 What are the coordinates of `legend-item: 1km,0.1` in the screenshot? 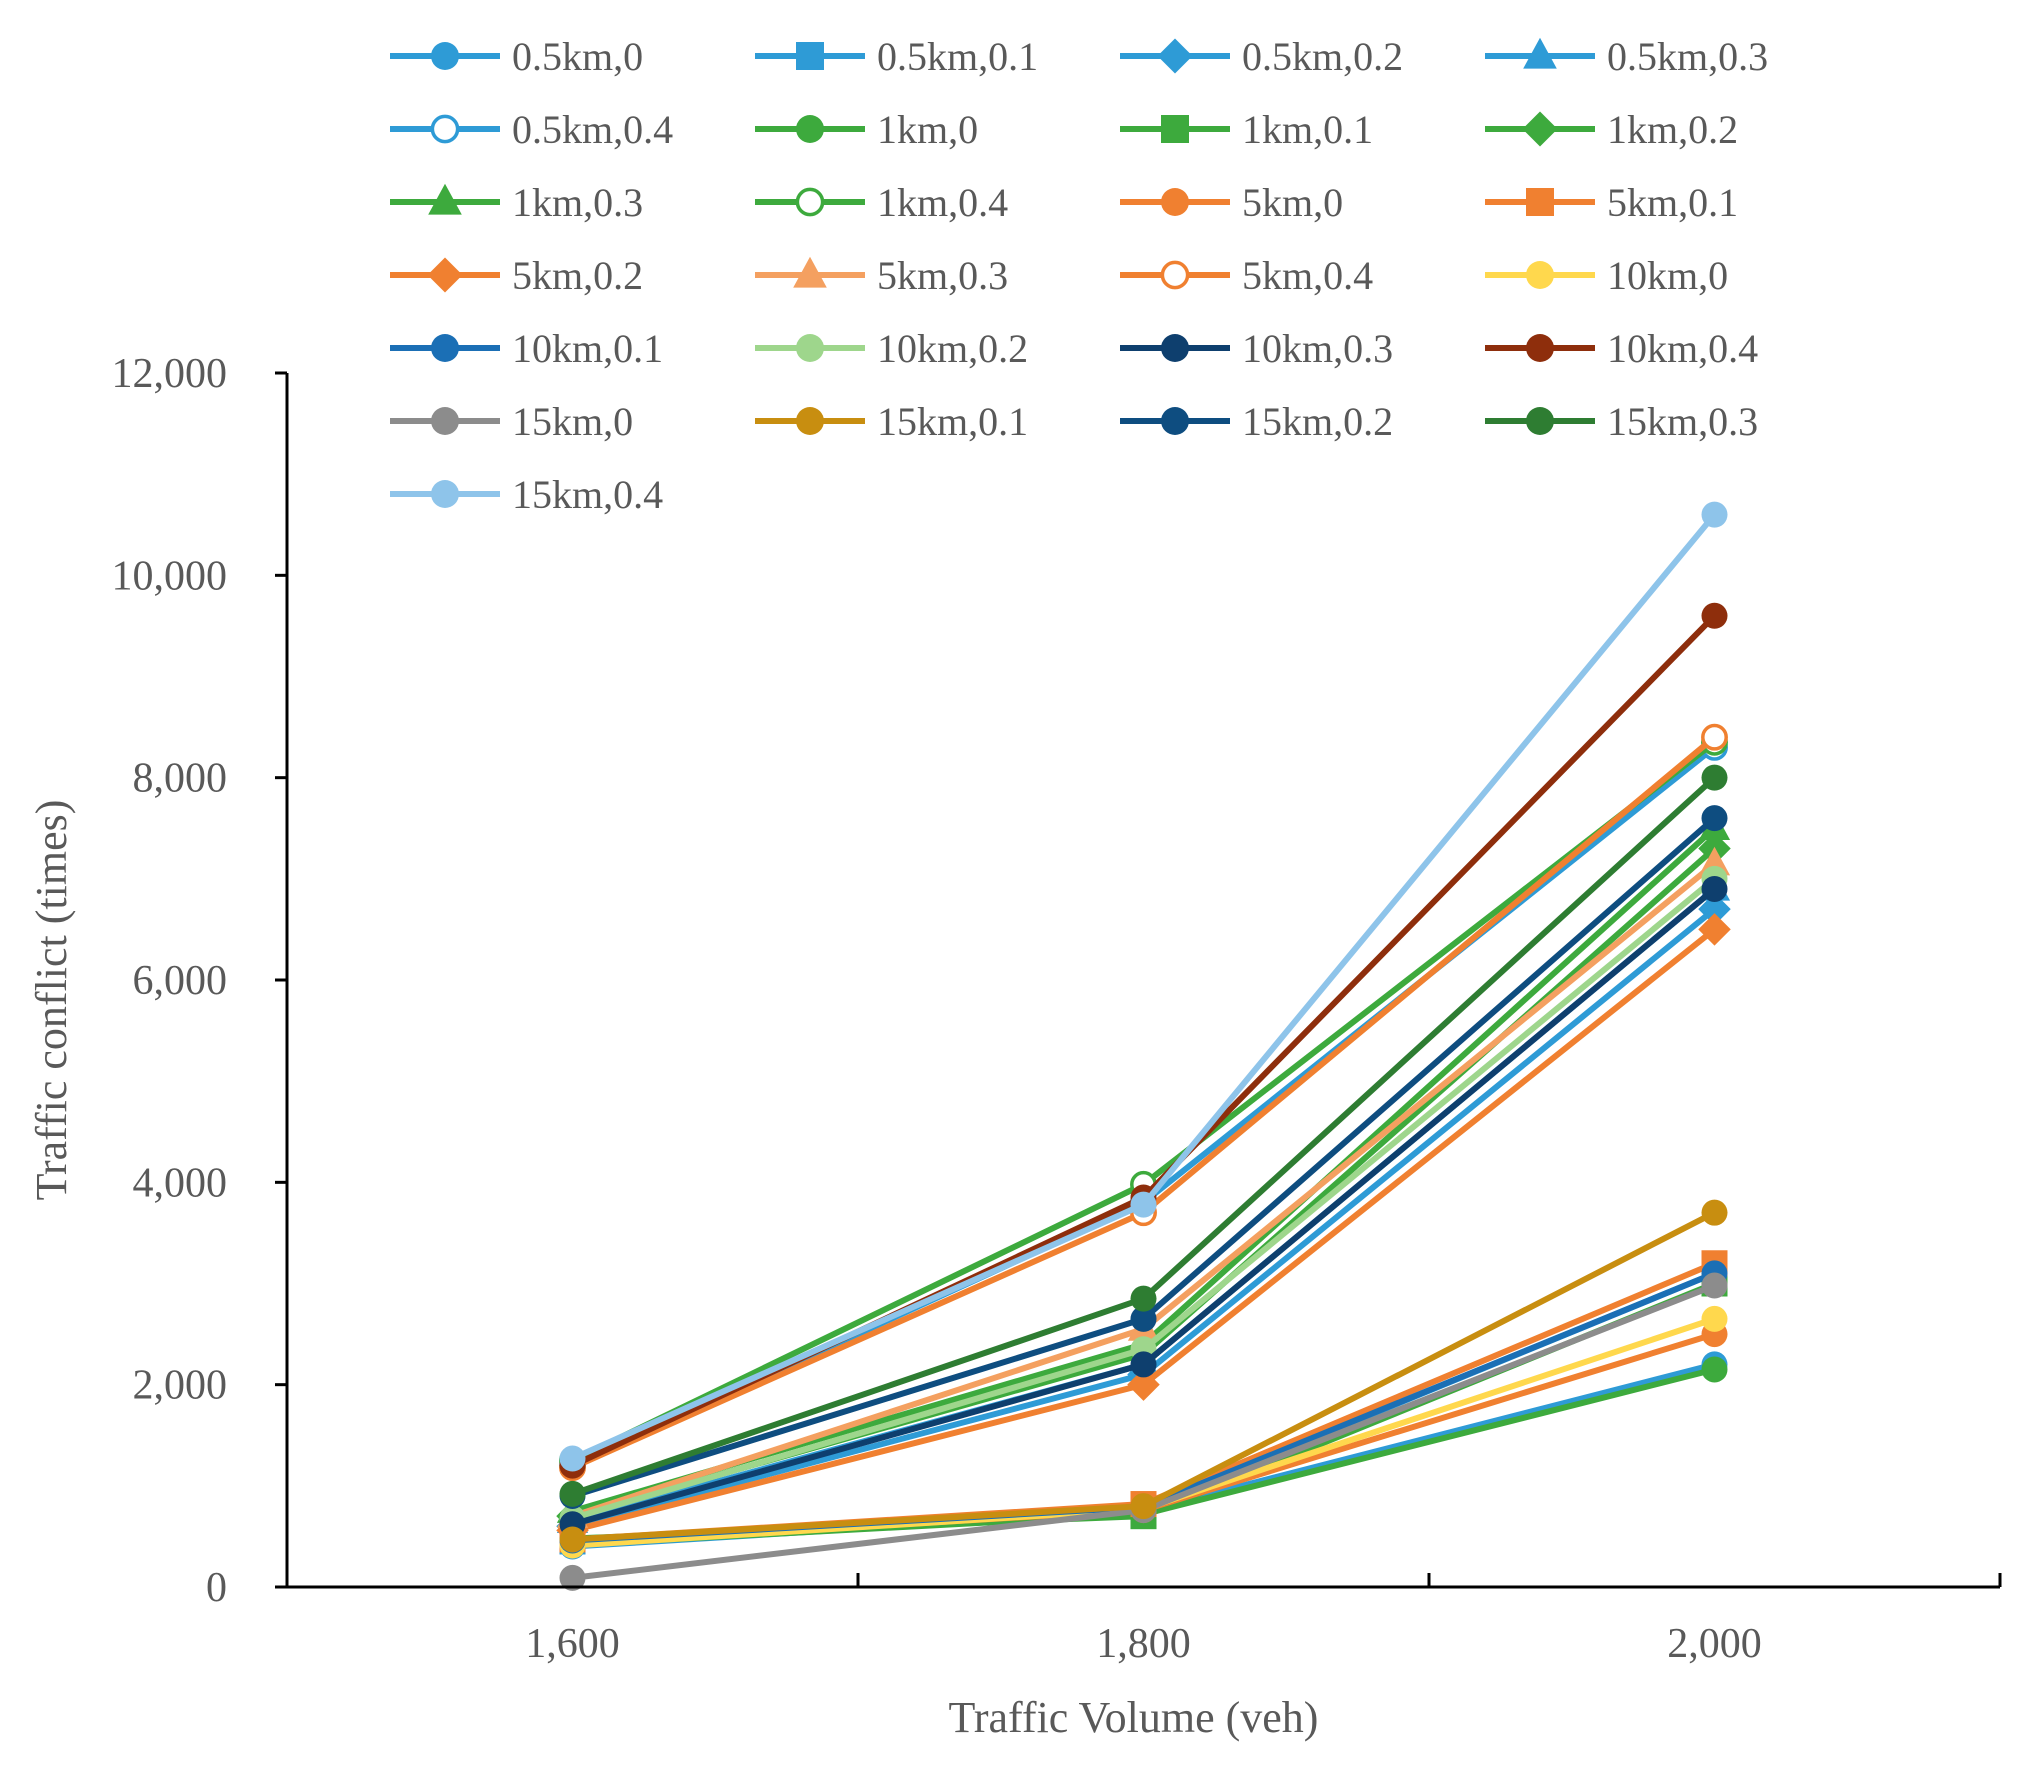 It's located at (1246, 129).